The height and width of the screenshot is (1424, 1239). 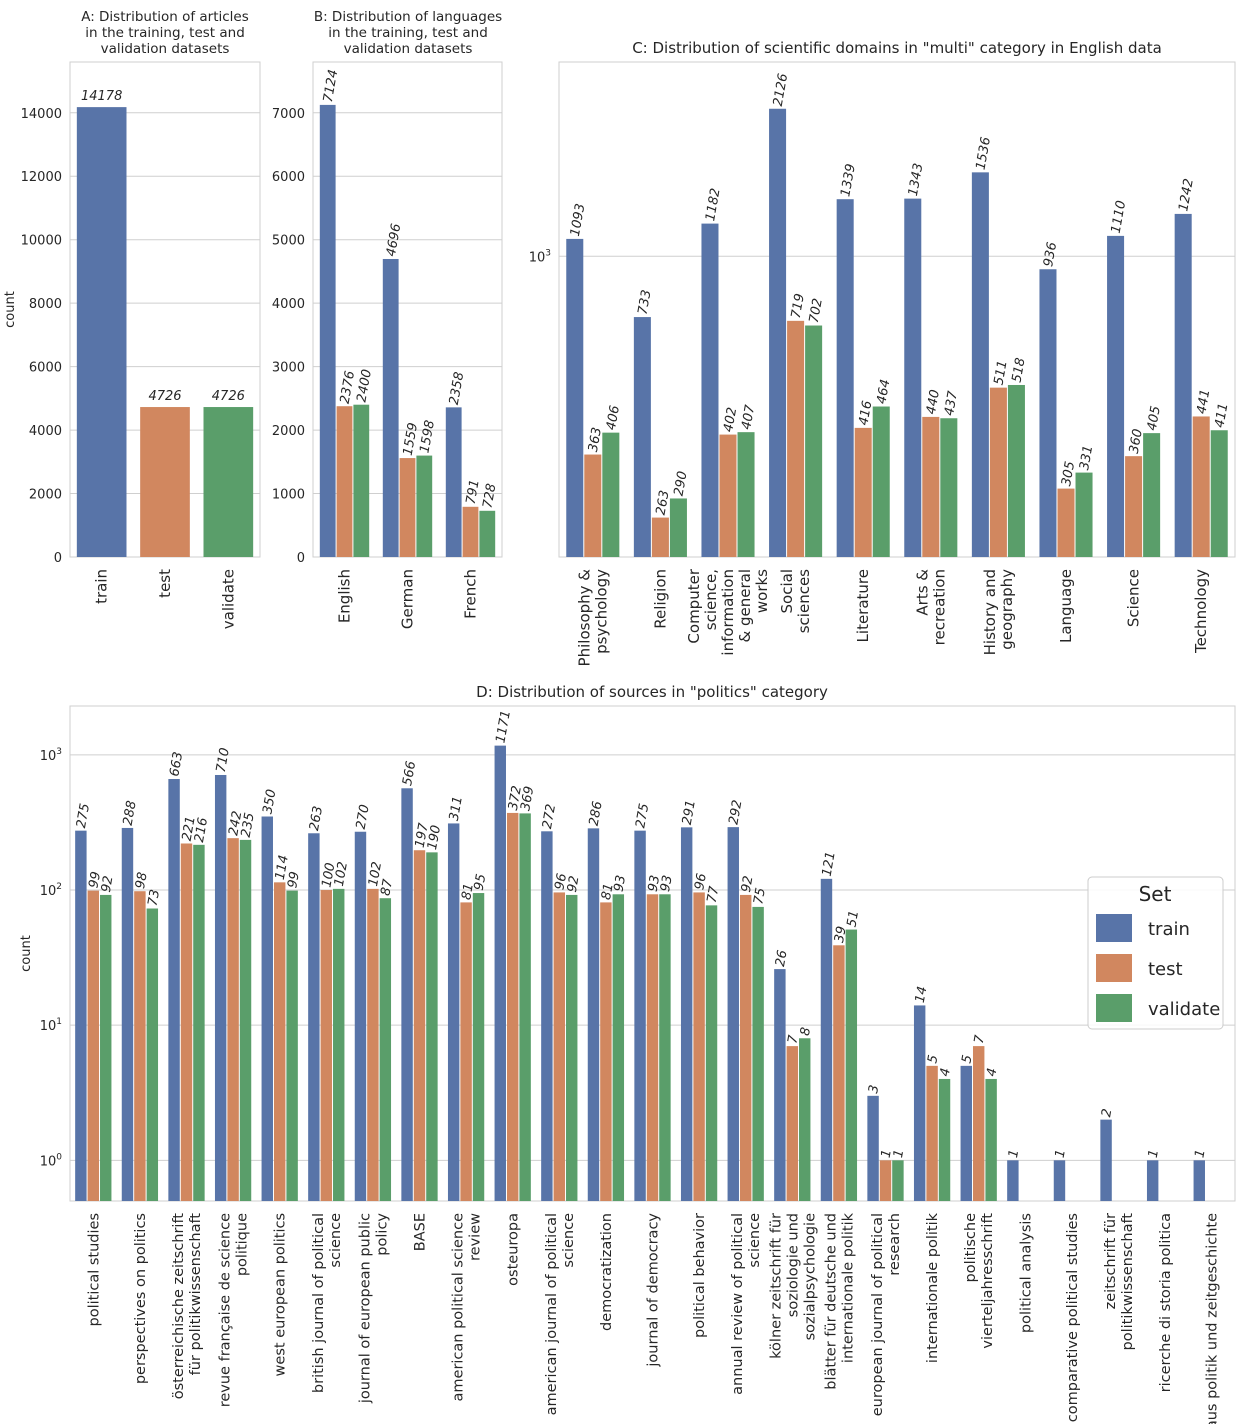 I want to click on data-label: 99, so click(x=95, y=879).